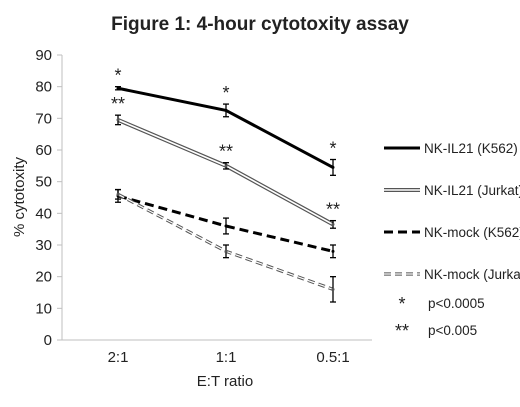 The width and height of the screenshot is (520, 407). What do you see at coordinates (456, 303) in the screenshot?
I see `key-label: p<0.0005` at bounding box center [456, 303].